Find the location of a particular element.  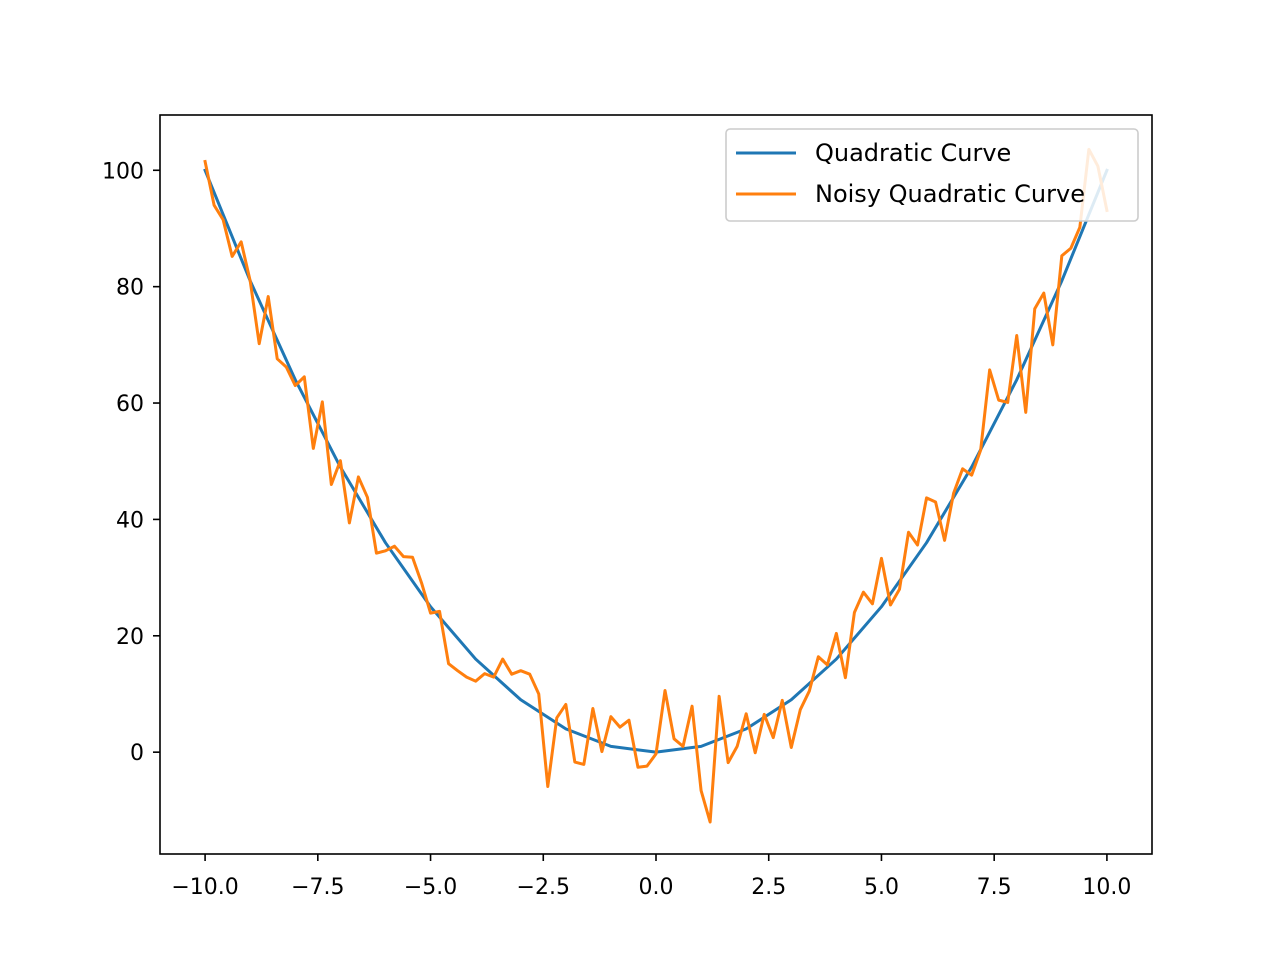

legend: Quadratic Curve Noisy Quadratic Curve is located at coordinates (932, 175).